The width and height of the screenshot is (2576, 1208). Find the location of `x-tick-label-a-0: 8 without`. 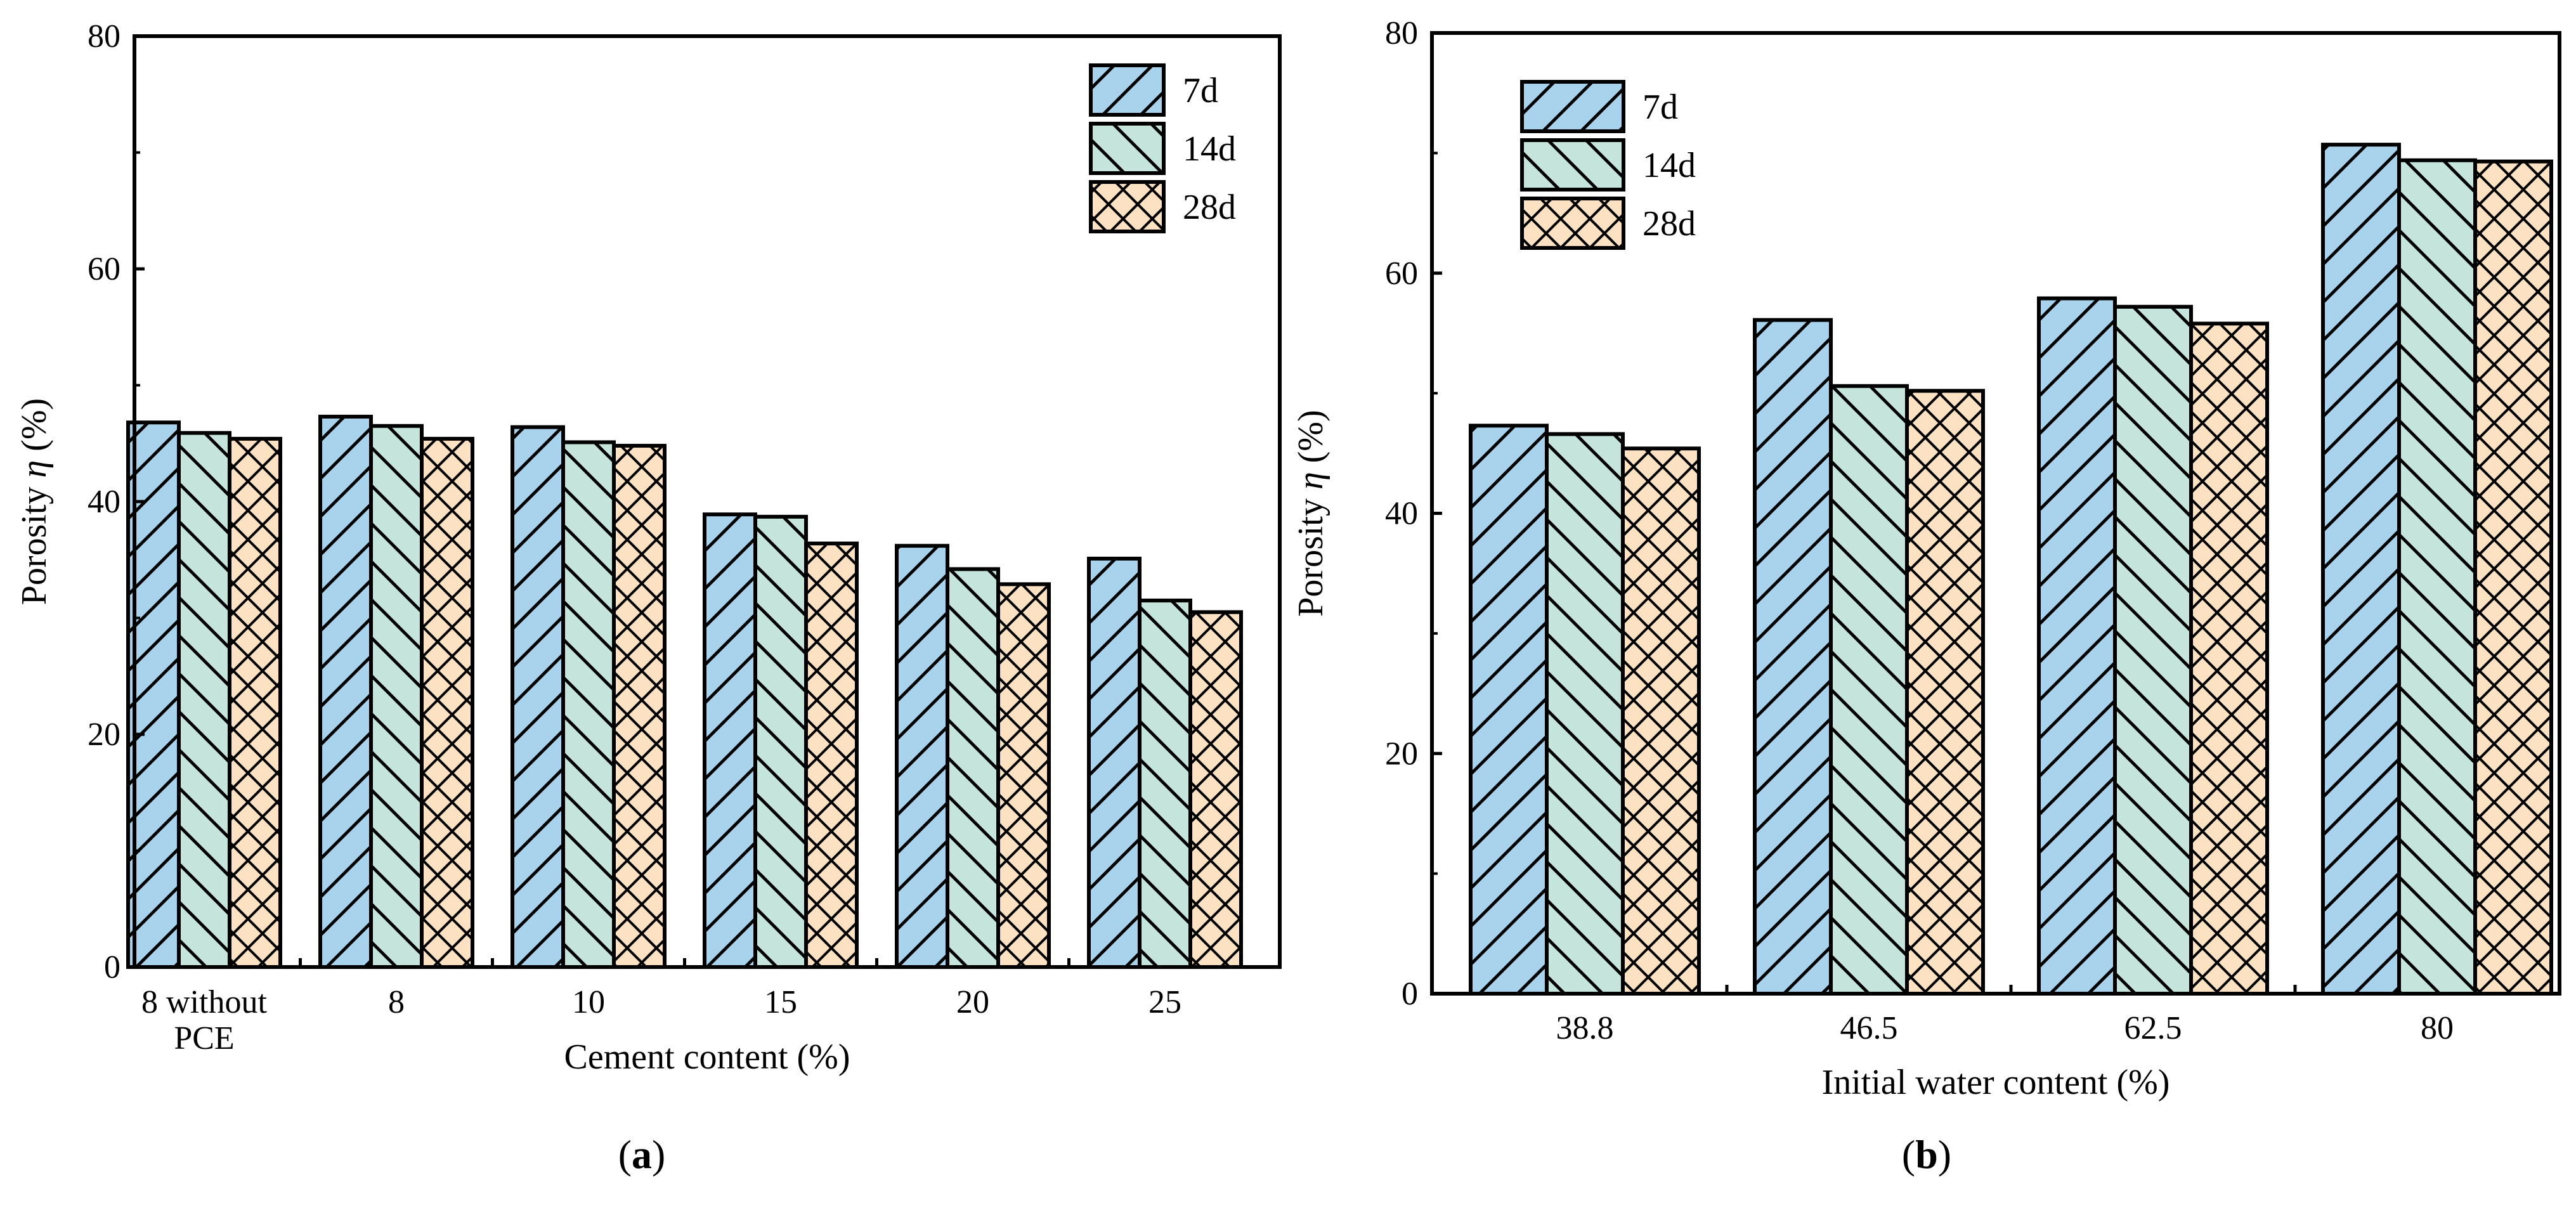

x-tick-label-a-0: 8 without is located at coordinates (204, 1002).